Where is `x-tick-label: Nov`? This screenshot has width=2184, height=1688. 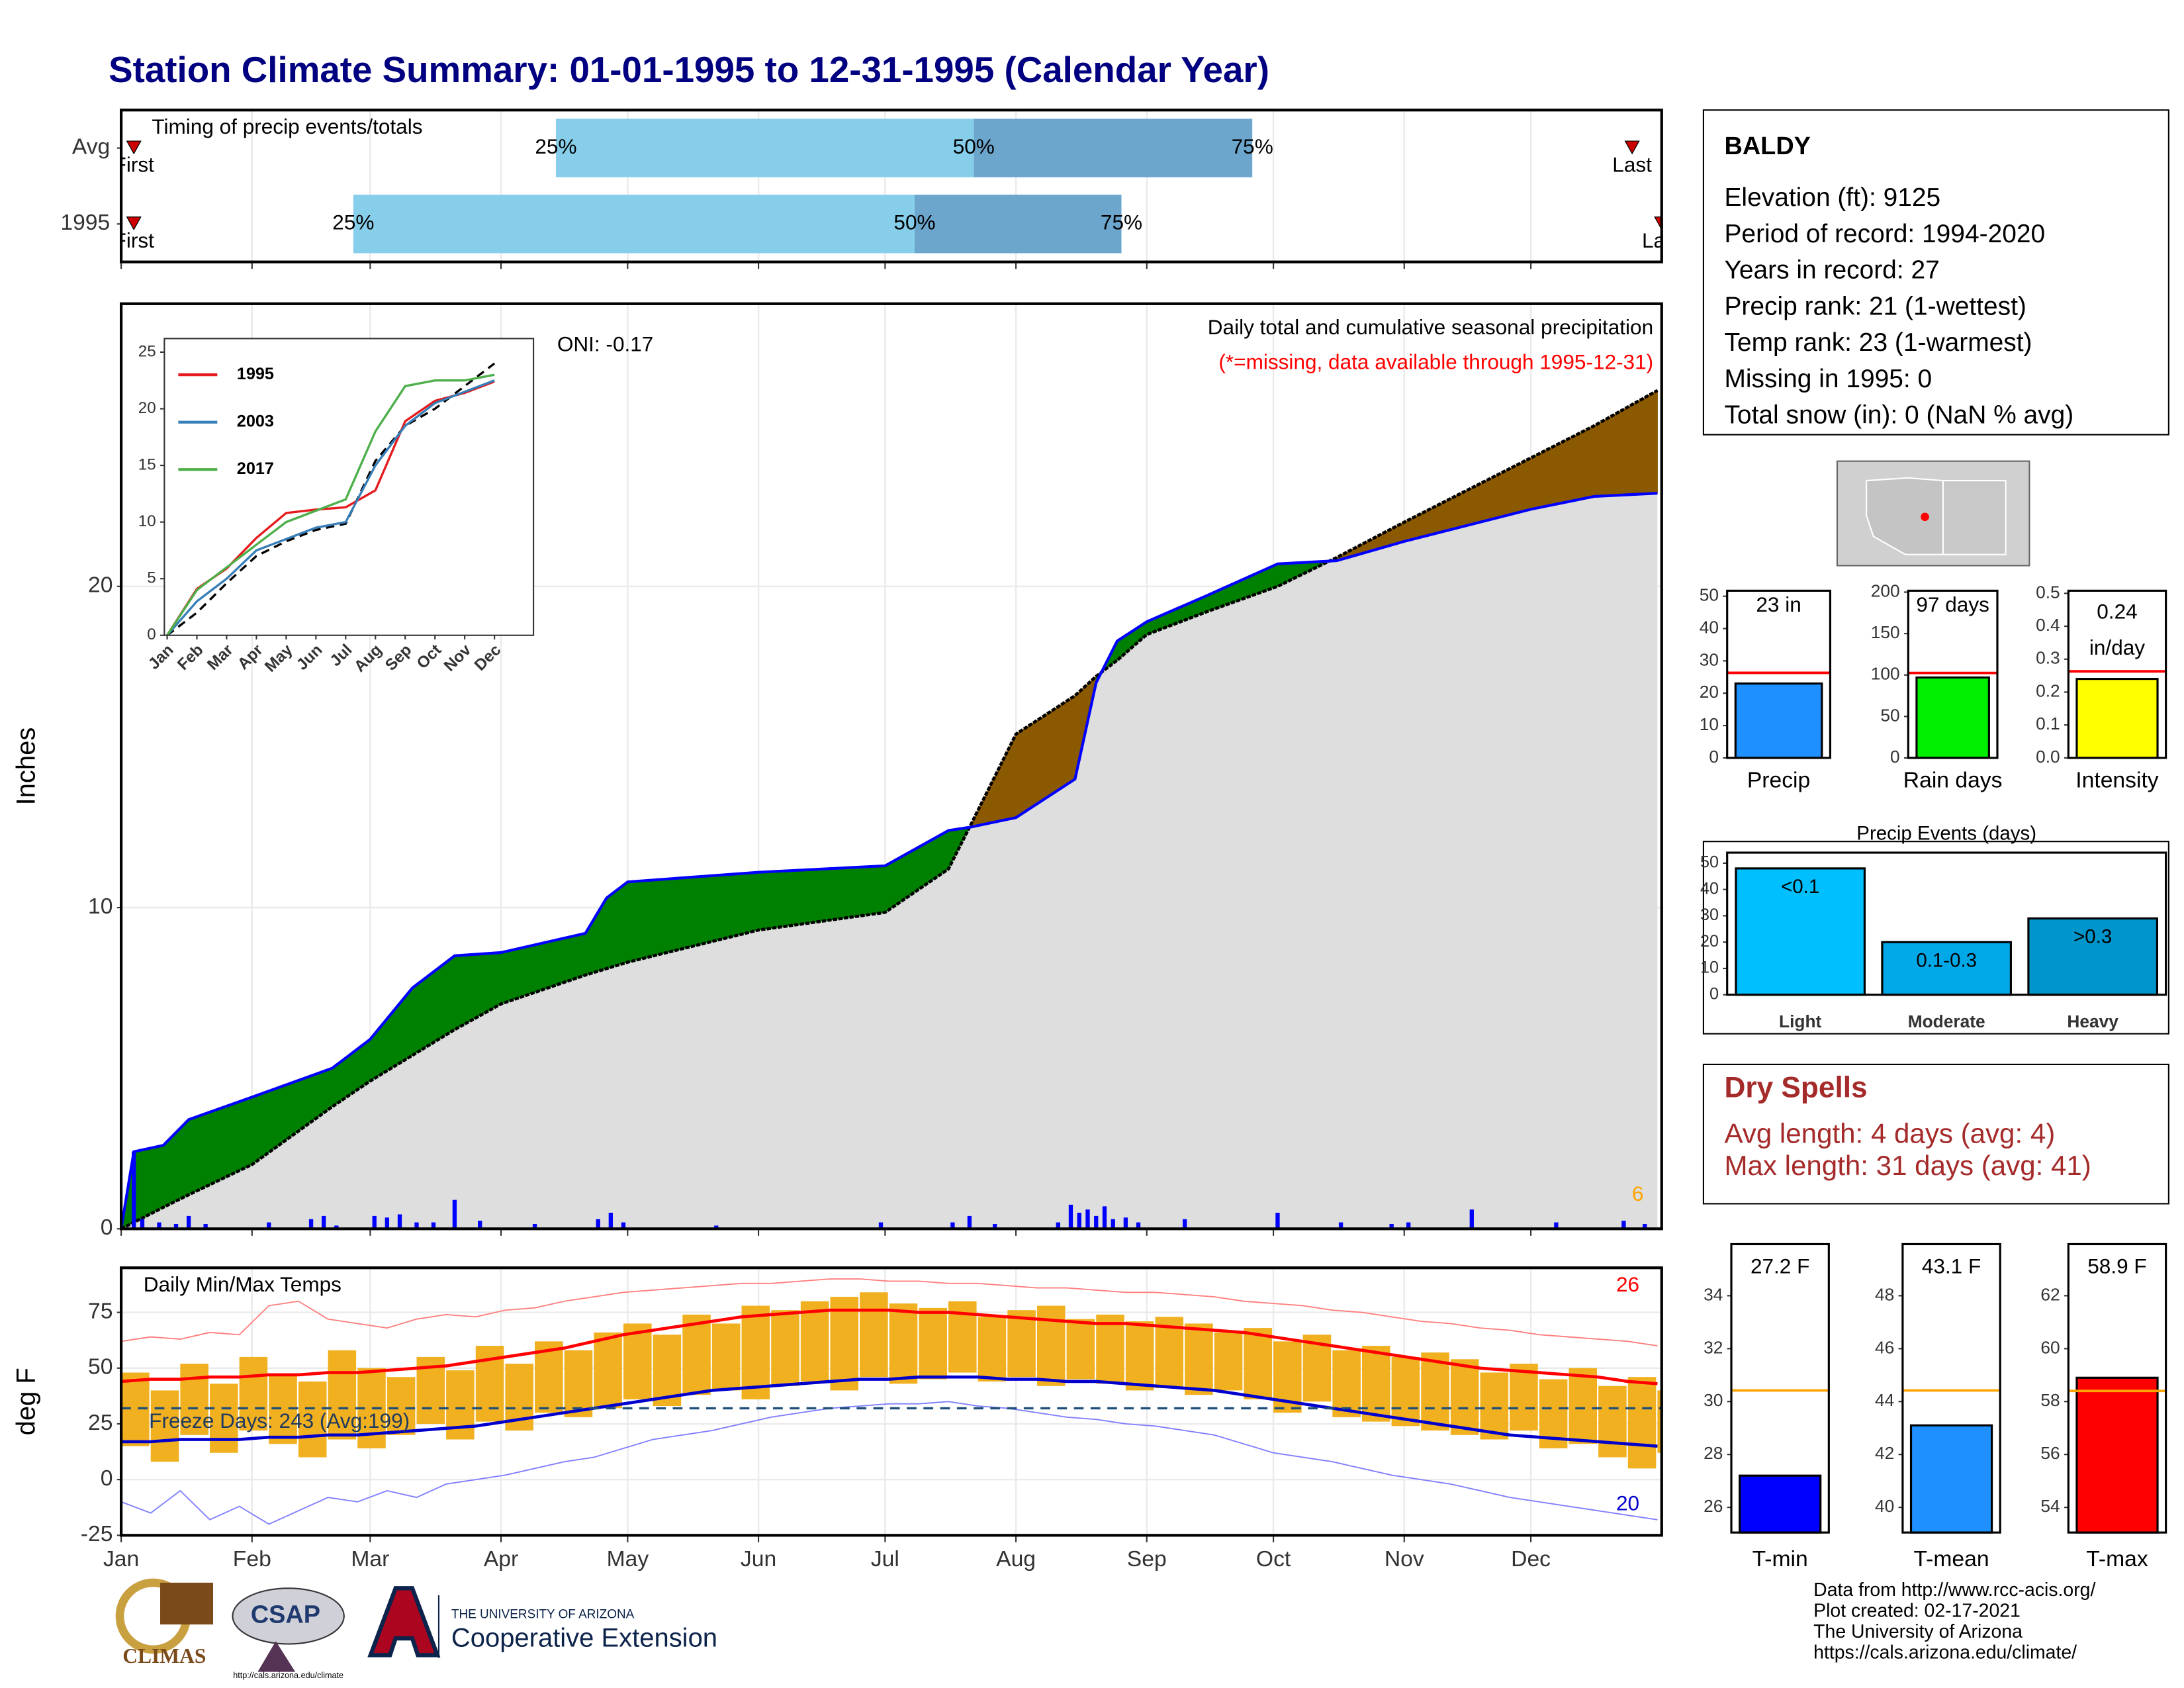 x-tick-label: Nov is located at coordinates (1405, 1559).